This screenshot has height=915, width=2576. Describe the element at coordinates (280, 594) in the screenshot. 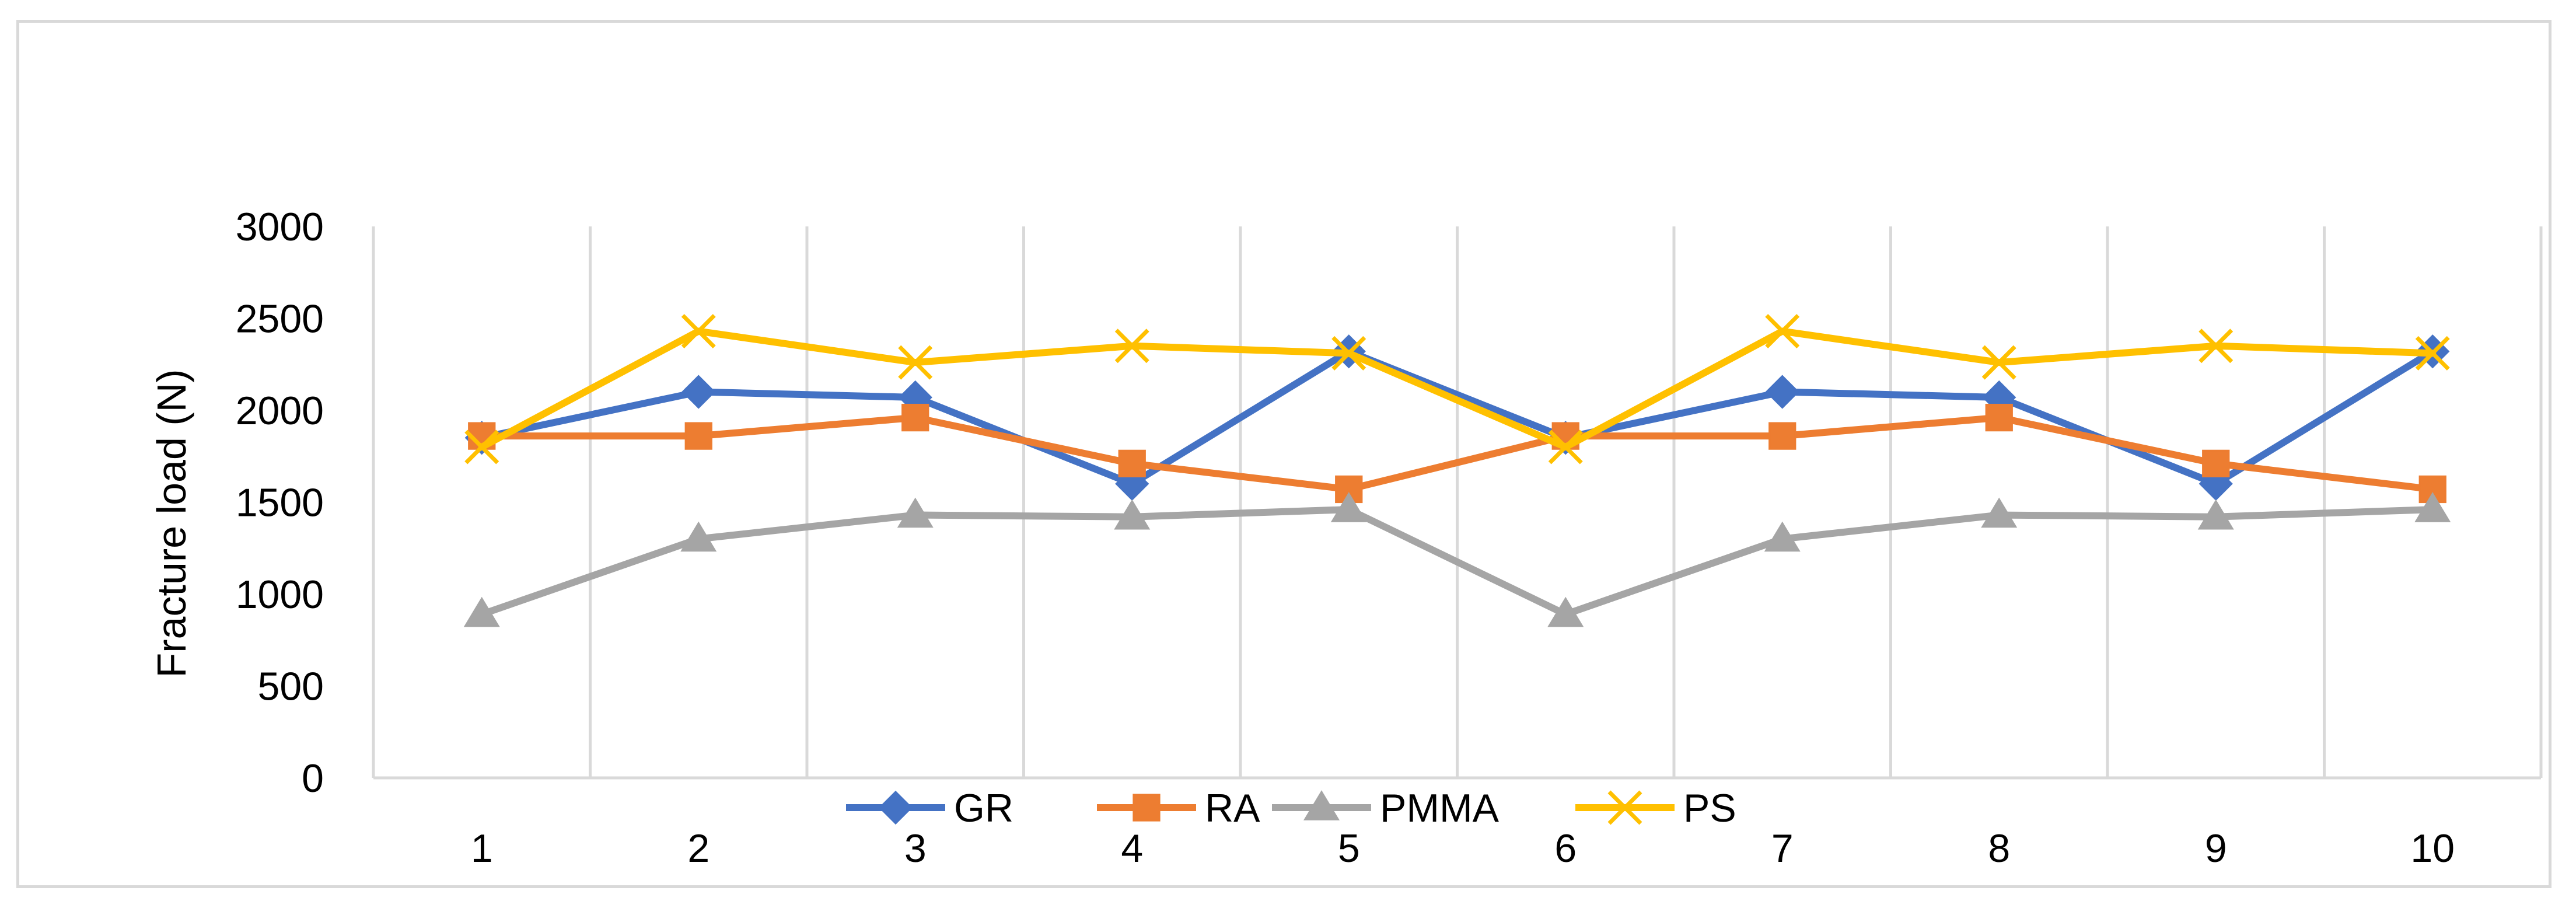

I see `y-tick-label: 1000` at that location.